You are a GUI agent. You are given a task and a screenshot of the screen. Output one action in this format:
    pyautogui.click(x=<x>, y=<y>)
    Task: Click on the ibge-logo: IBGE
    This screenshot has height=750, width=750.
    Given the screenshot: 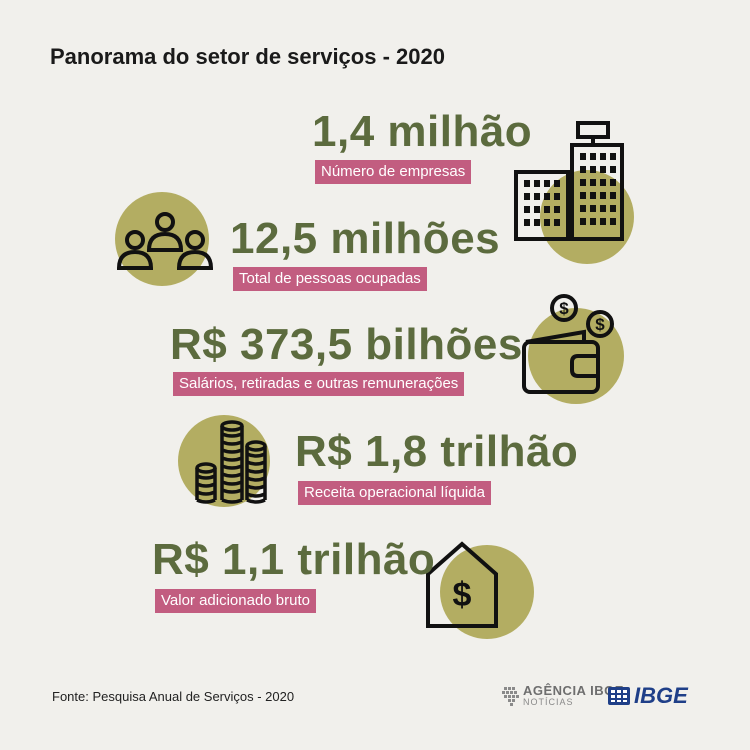 What is the action you would take?
    pyautogui.click(x=648, y=696)
    